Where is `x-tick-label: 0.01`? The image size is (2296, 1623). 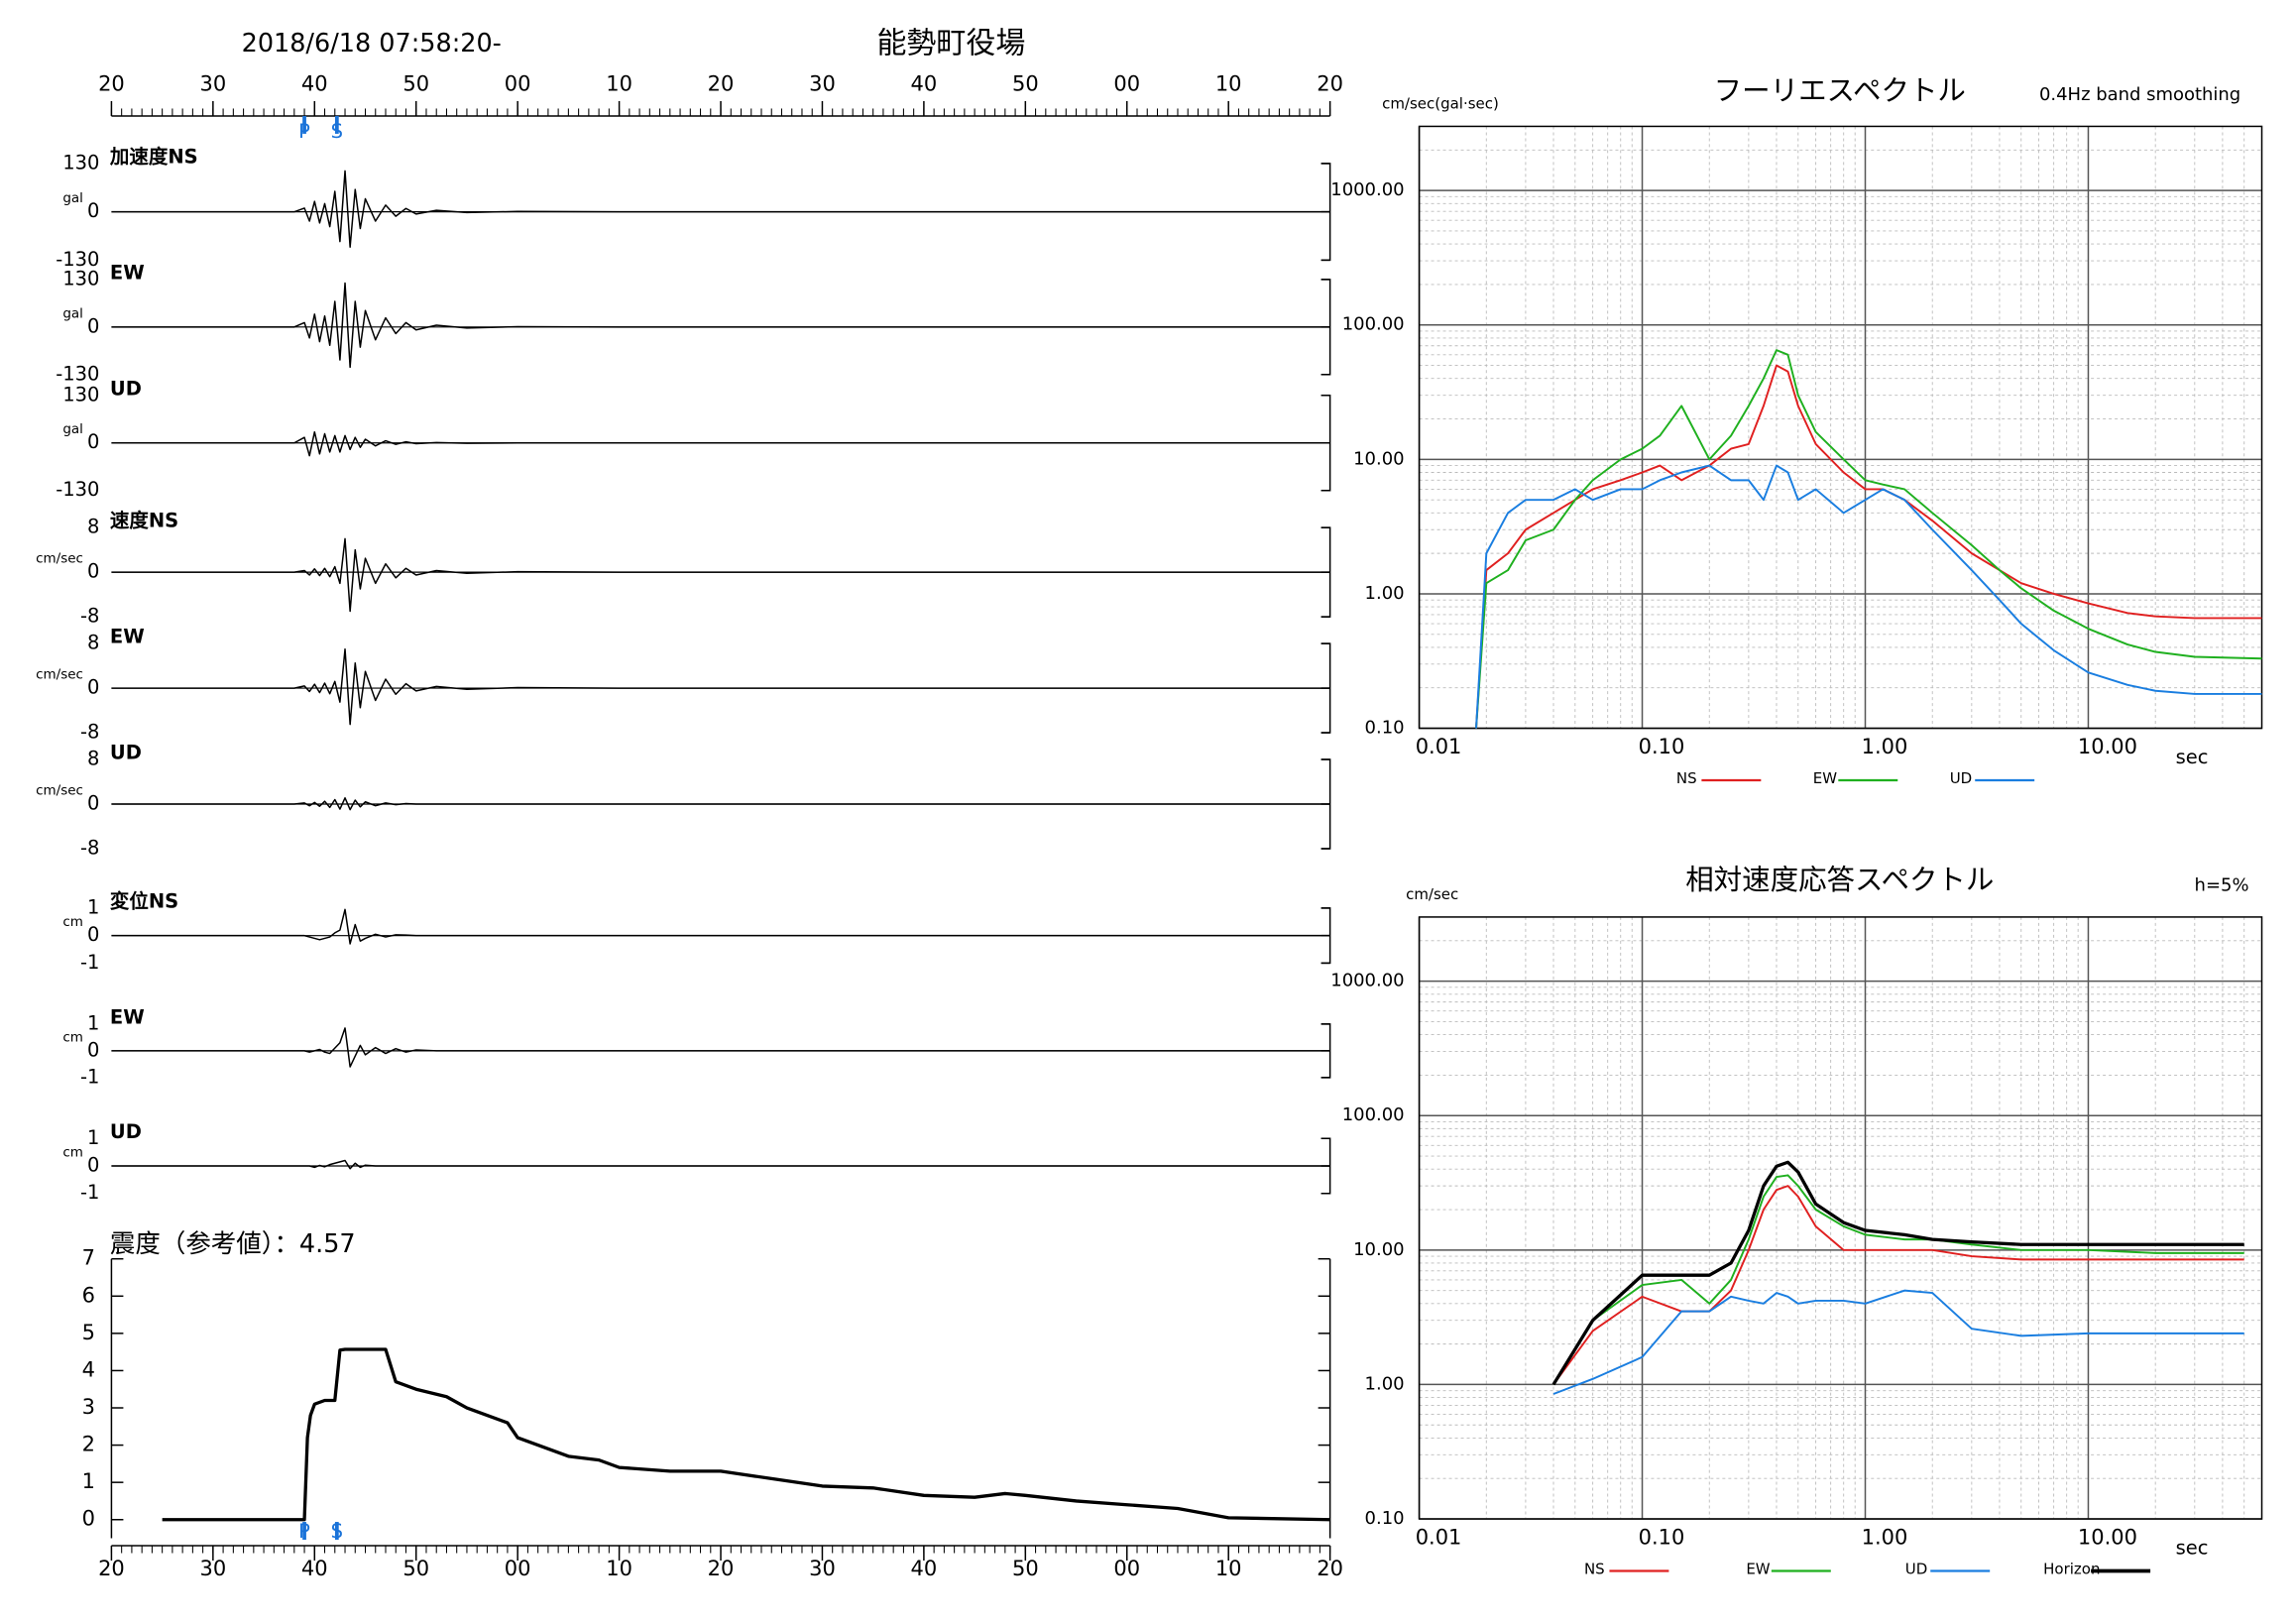 x-tick-label: 0.01 is located at coordinates (1439, 1538).